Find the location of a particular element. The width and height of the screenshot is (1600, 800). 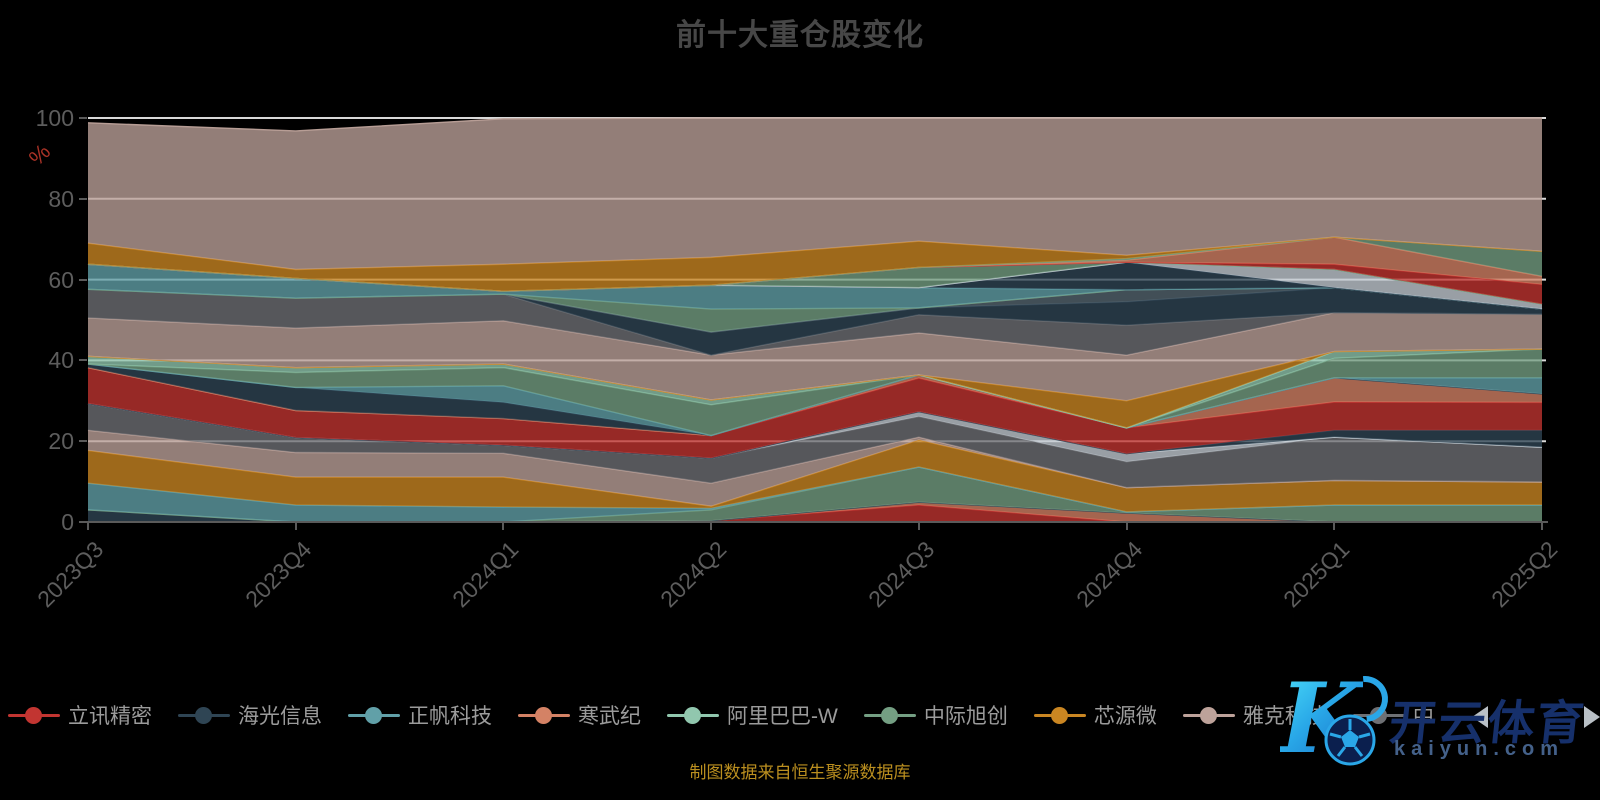

area-band-salmon-mid is located at coordinates (815, 401).